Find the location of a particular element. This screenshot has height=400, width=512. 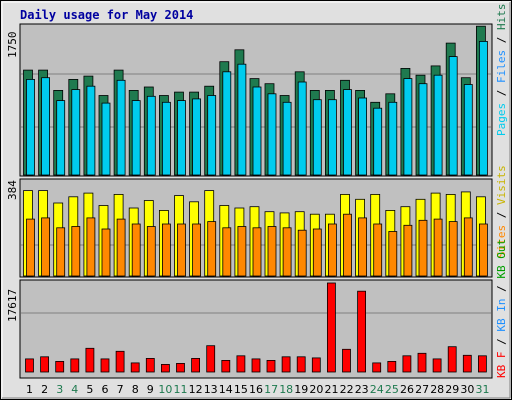

day-label: 17 is located at coordinates (271, 389).